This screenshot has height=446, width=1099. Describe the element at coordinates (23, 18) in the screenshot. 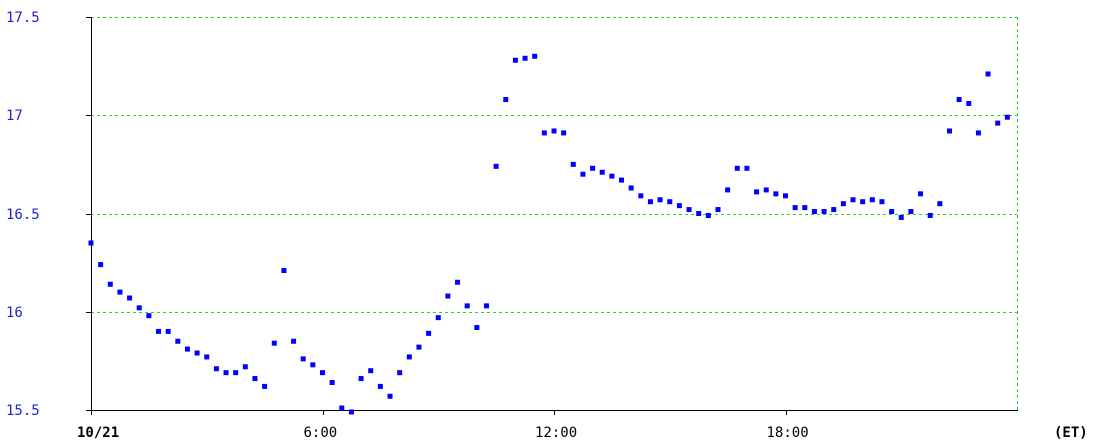

I see `y-tick-label: 17.5` at that location.